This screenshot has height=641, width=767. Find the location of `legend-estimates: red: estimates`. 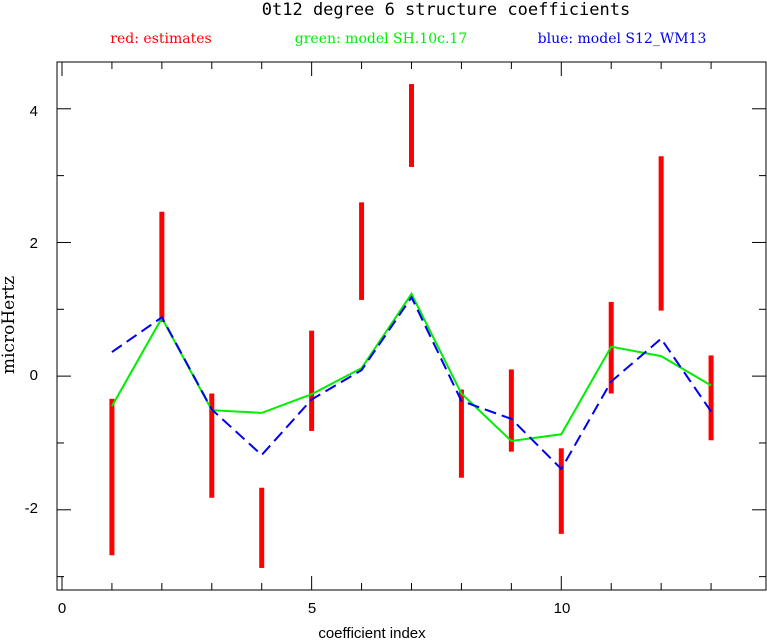

legend-estimates: red: estimates is located at coordinates (160, 39).